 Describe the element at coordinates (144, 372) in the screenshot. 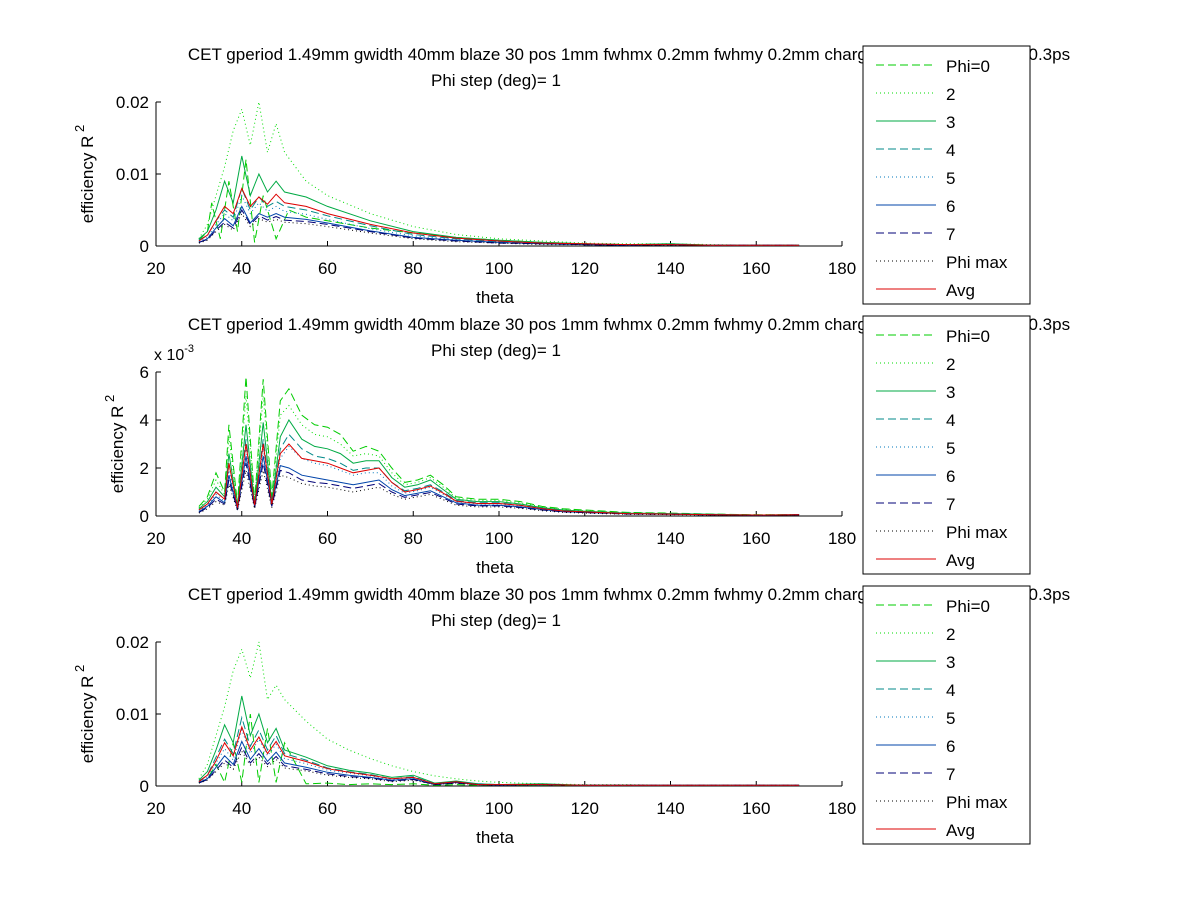

I see `y-tick-label: 6` at that location.